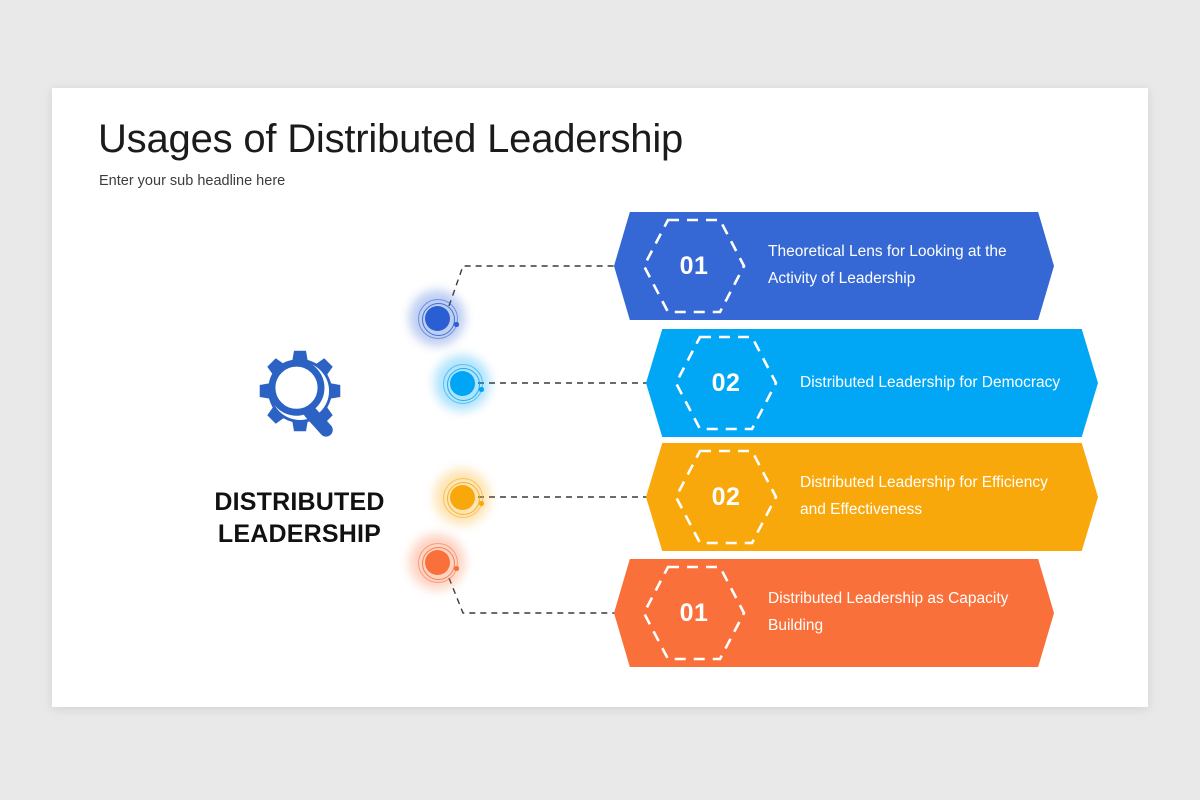 The width and height of the screenshot is (1200, 800). I want to click on item-banner-2: 02 Distributed Leadership for Democracy, so click(872, 383).